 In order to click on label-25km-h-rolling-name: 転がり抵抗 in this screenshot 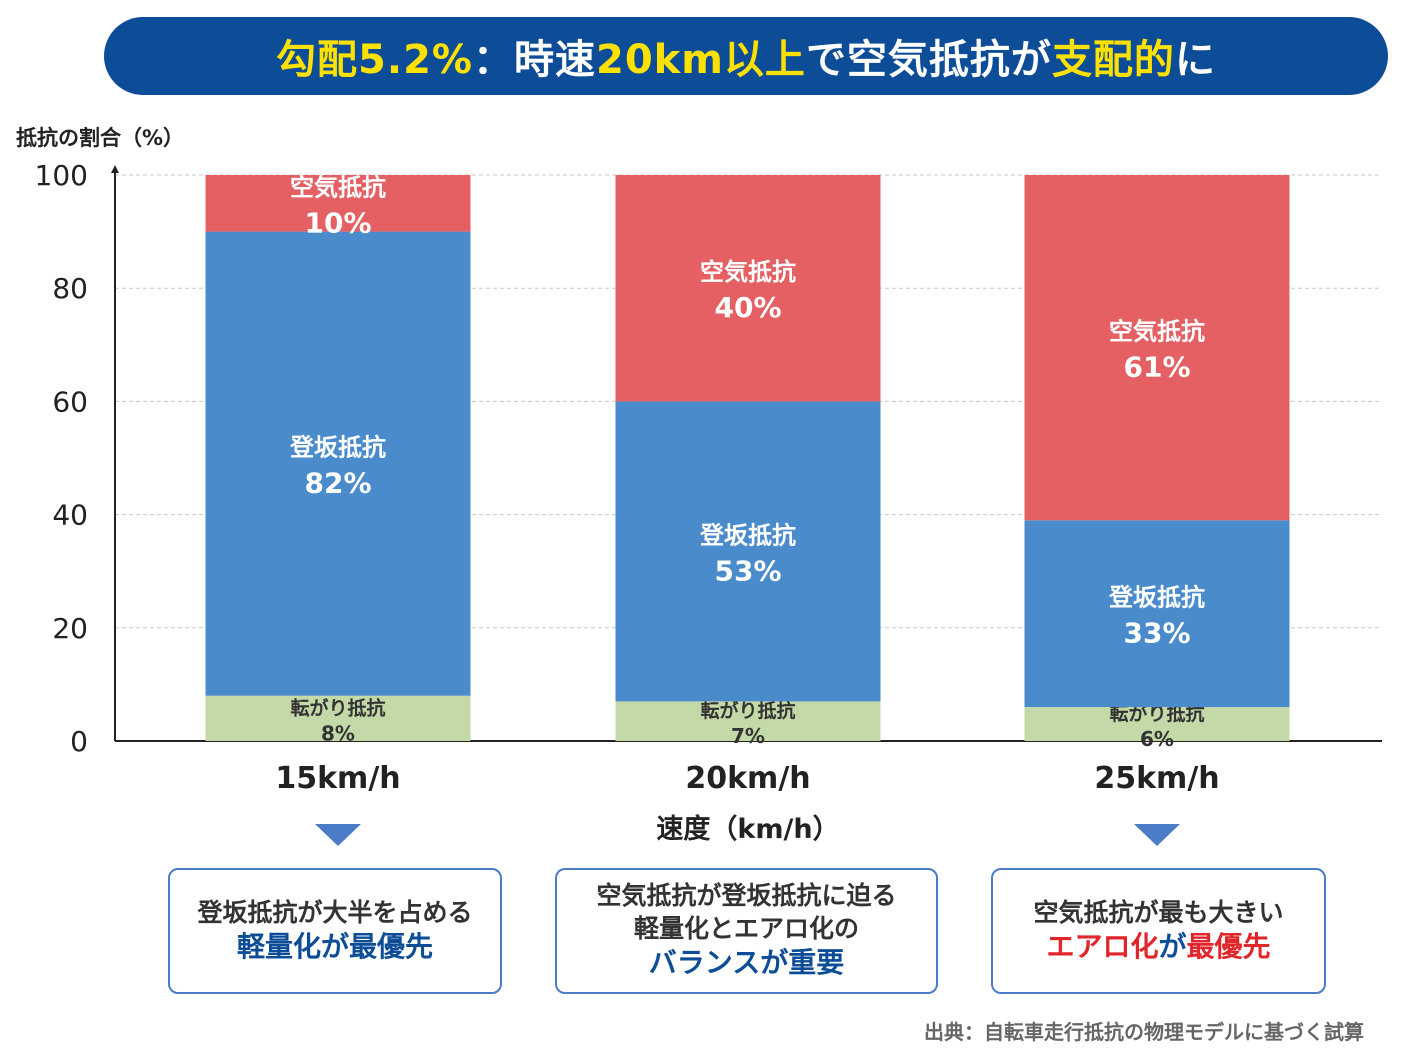, I will do `click(1156, 713)`.